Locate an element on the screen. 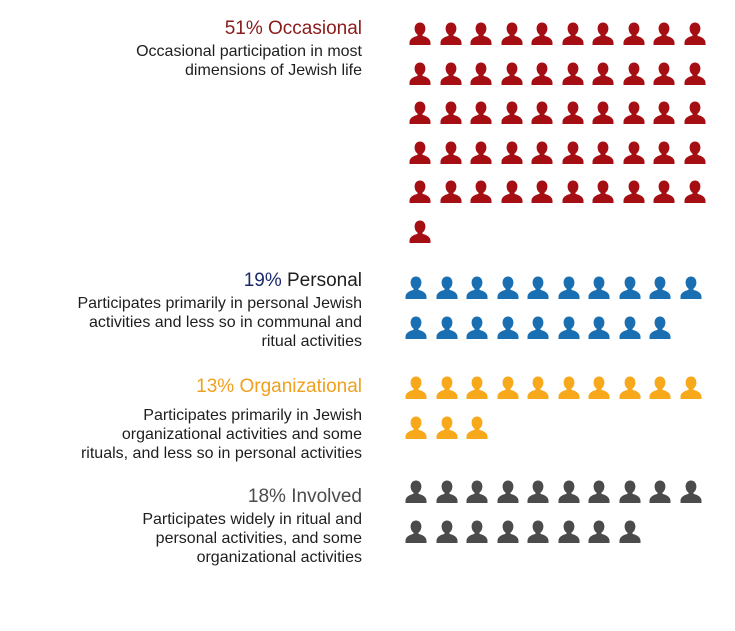 The height and width of the screenshot is (631, 735). description-line: ritual activities is located at coordinates (311, 341).